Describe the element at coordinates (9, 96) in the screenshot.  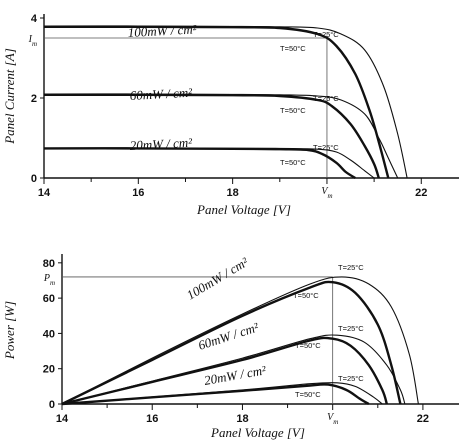
I see `y-axis-label: Panel Current [A]` at that location.